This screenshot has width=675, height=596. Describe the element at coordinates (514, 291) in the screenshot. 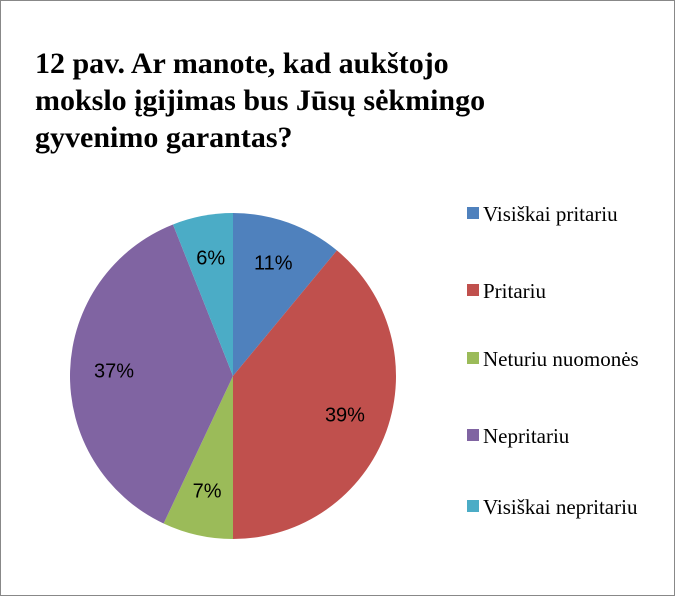

I see `legend-label: Pritariu` at that location.